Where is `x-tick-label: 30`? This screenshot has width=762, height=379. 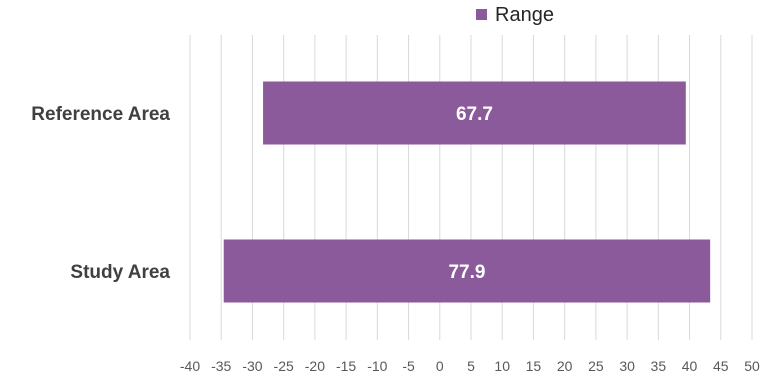 x-tick-label: 30 is located at coordinates (627, 366).